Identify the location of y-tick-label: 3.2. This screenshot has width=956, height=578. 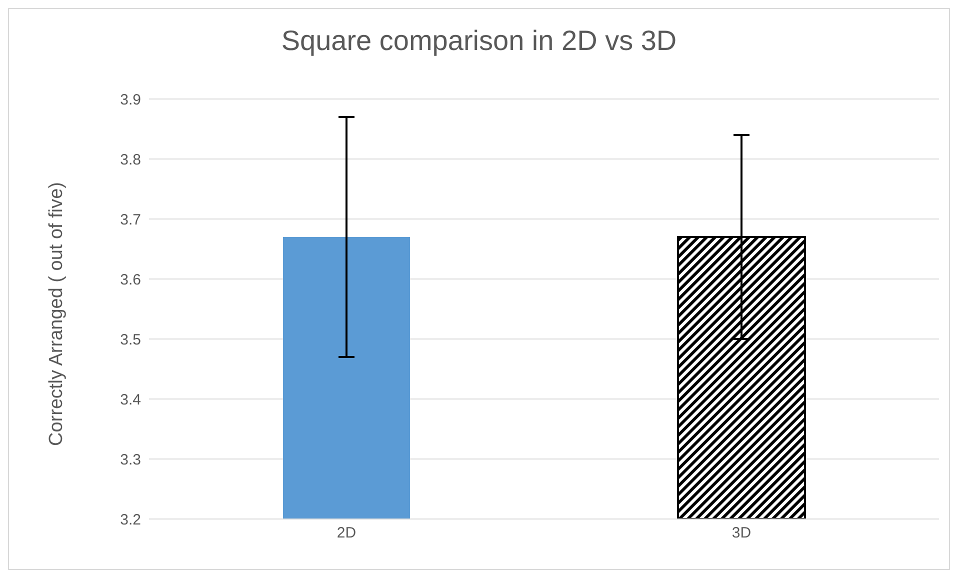
(130, 519).